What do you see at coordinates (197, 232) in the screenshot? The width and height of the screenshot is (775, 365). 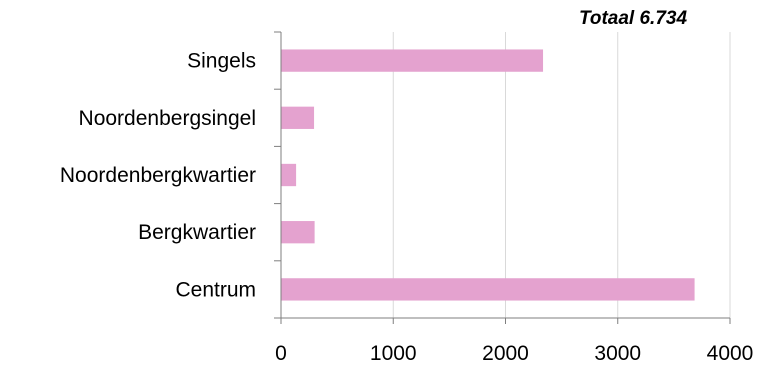 I see `category-label-bergkwartier: Bergkwartier` at bounding box center [197, 232].